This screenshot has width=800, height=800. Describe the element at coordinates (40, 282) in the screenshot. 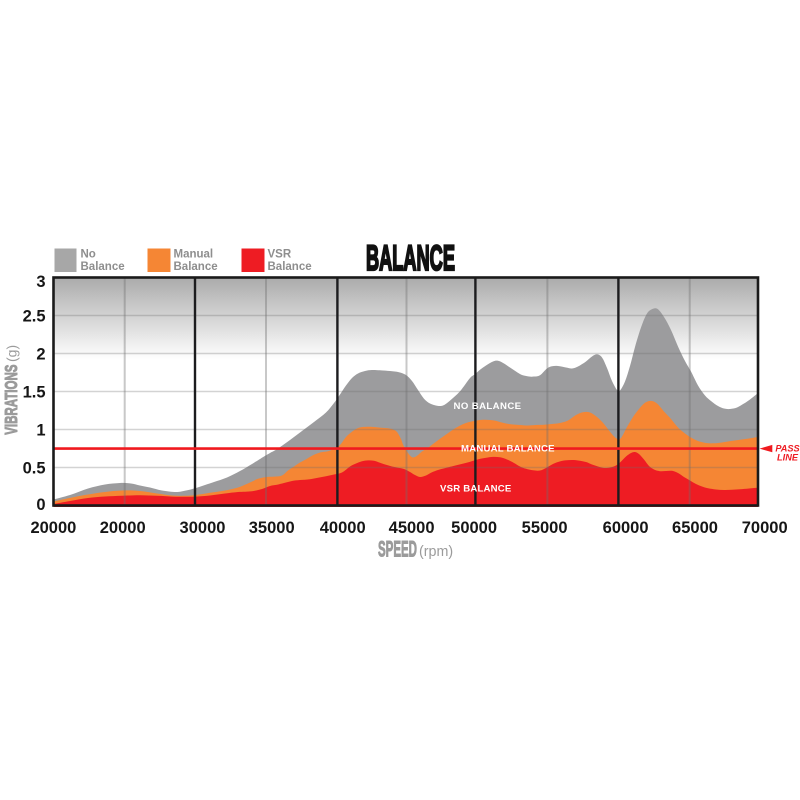

I see `svg-text: 3` at that location.